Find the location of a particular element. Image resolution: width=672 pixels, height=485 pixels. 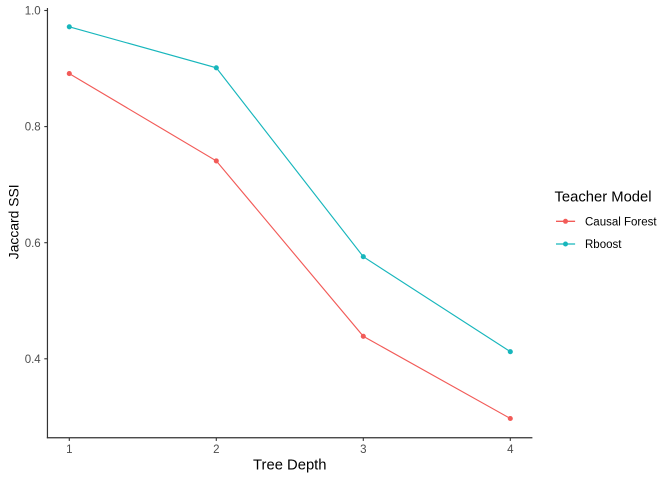

svg-text: Jaccard SSI is located at coordinates (14, 221).